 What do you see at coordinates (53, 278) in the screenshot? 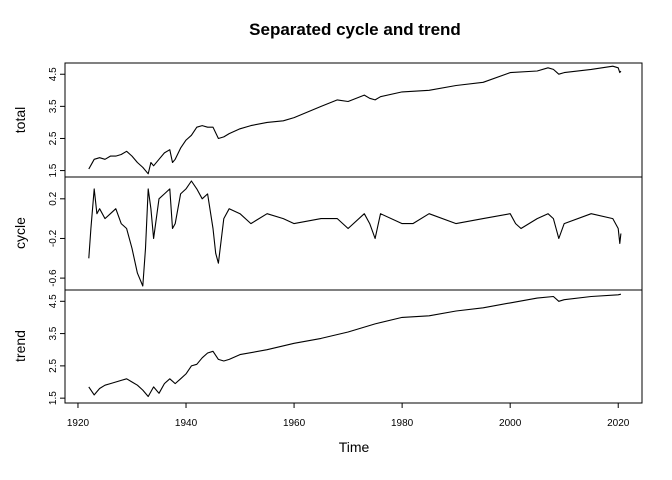
I see `cycle-y-tick-label: -0.6` at bounding box center [53, 278].